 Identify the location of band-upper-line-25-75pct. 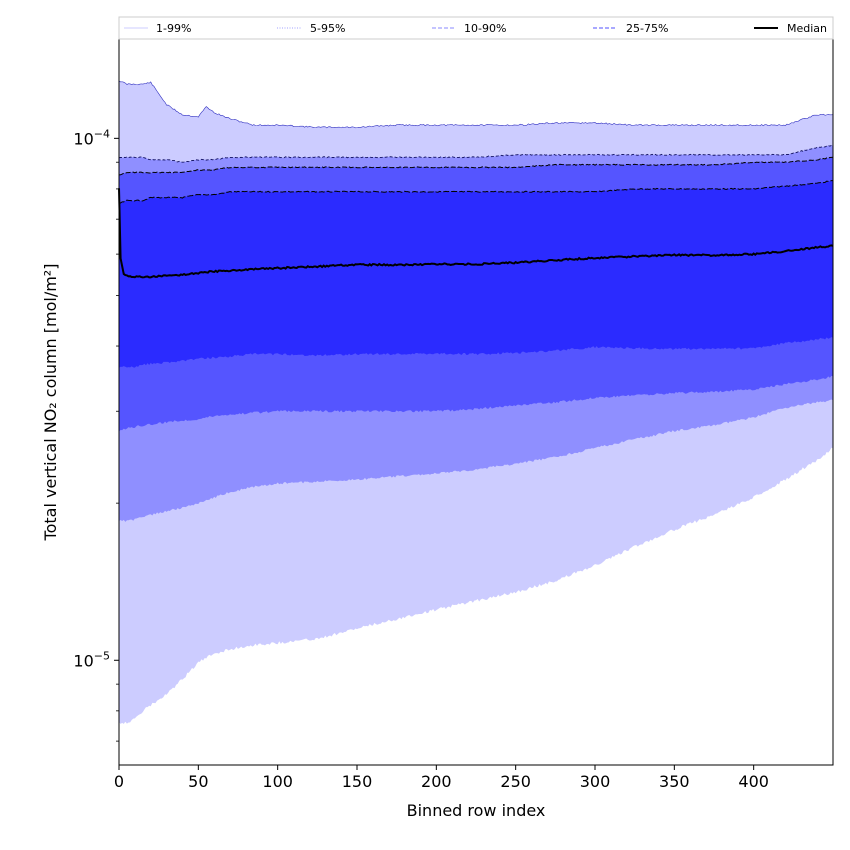
(476, 192).